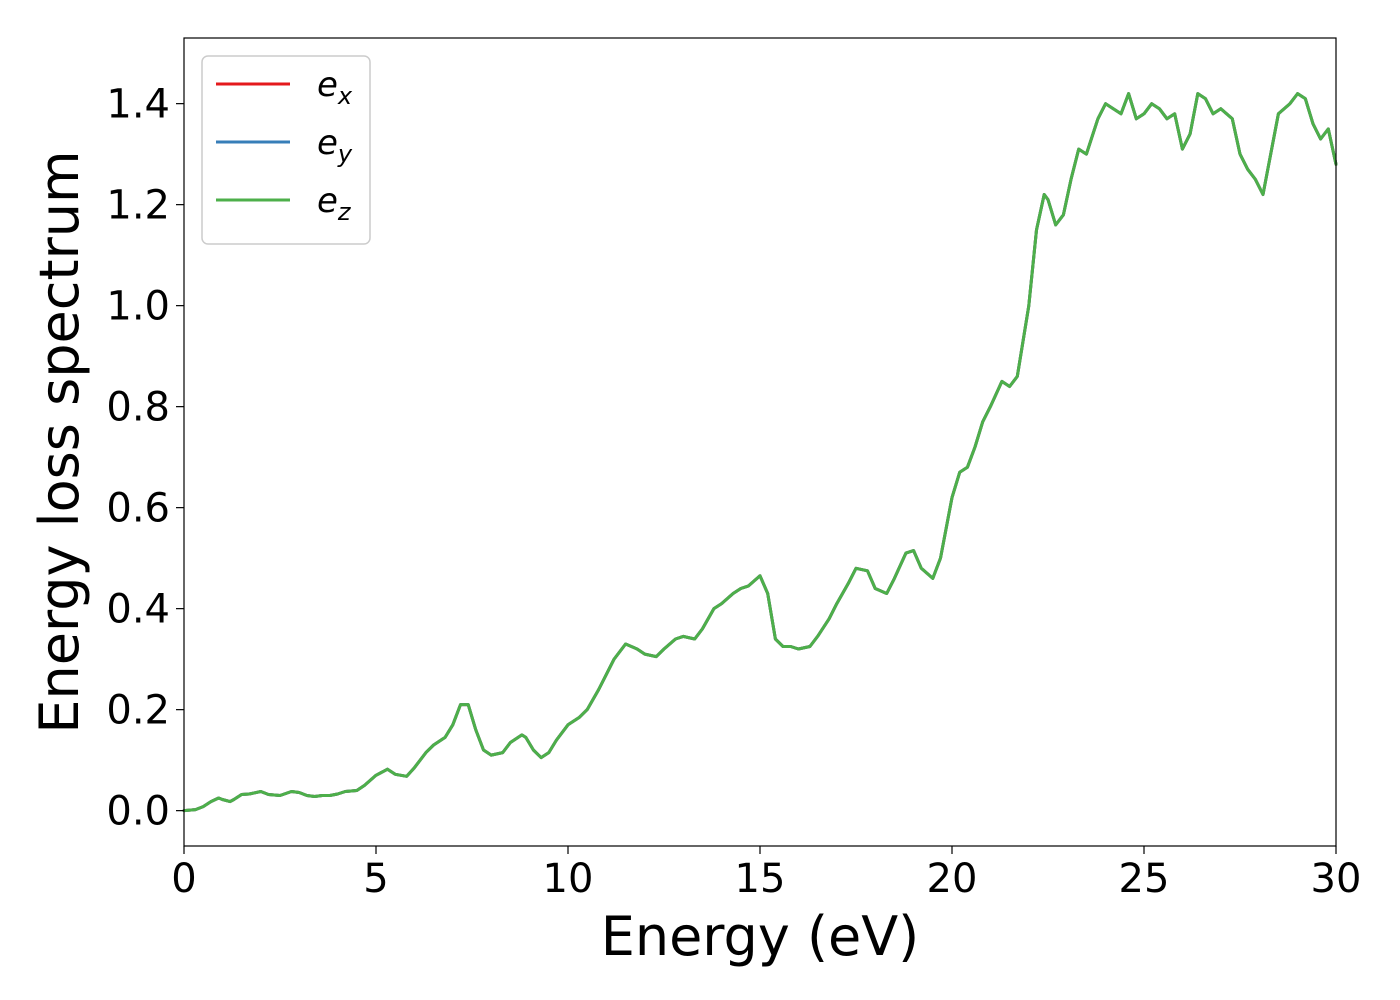 The width and height of the screenshot is (1400, 1000). What do you see at coordinates (138, 509) in the screenshot?
I see `y-tick-label: 0.6` at bounding box center [138, 509].